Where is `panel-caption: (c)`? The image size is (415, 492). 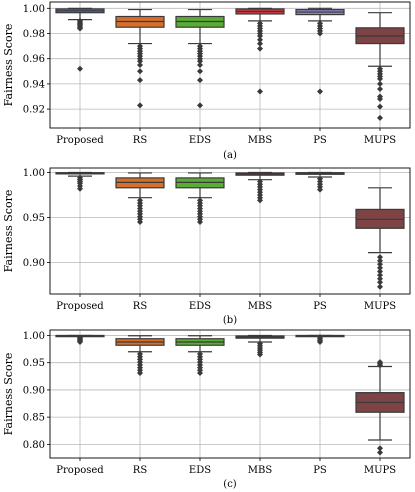
panel-caption: (c) is located at coordinates (230, 484).